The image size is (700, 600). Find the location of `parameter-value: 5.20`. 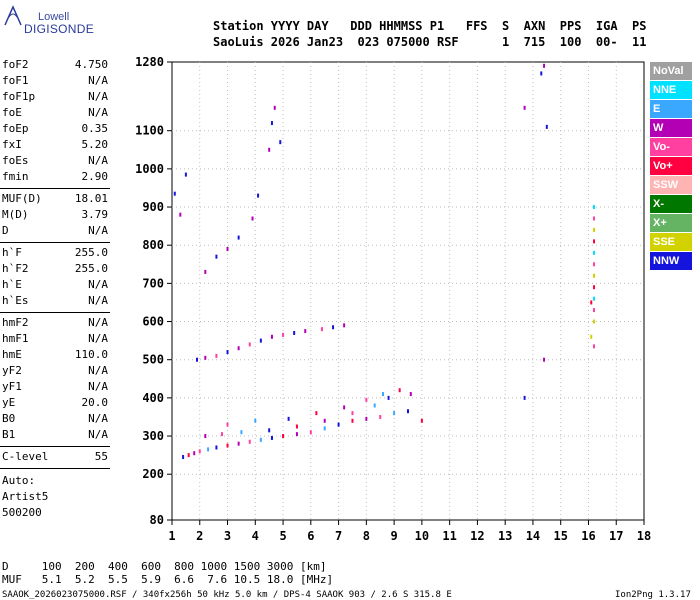

parameter-value: 5.20 is located at coordinates (95, 144).